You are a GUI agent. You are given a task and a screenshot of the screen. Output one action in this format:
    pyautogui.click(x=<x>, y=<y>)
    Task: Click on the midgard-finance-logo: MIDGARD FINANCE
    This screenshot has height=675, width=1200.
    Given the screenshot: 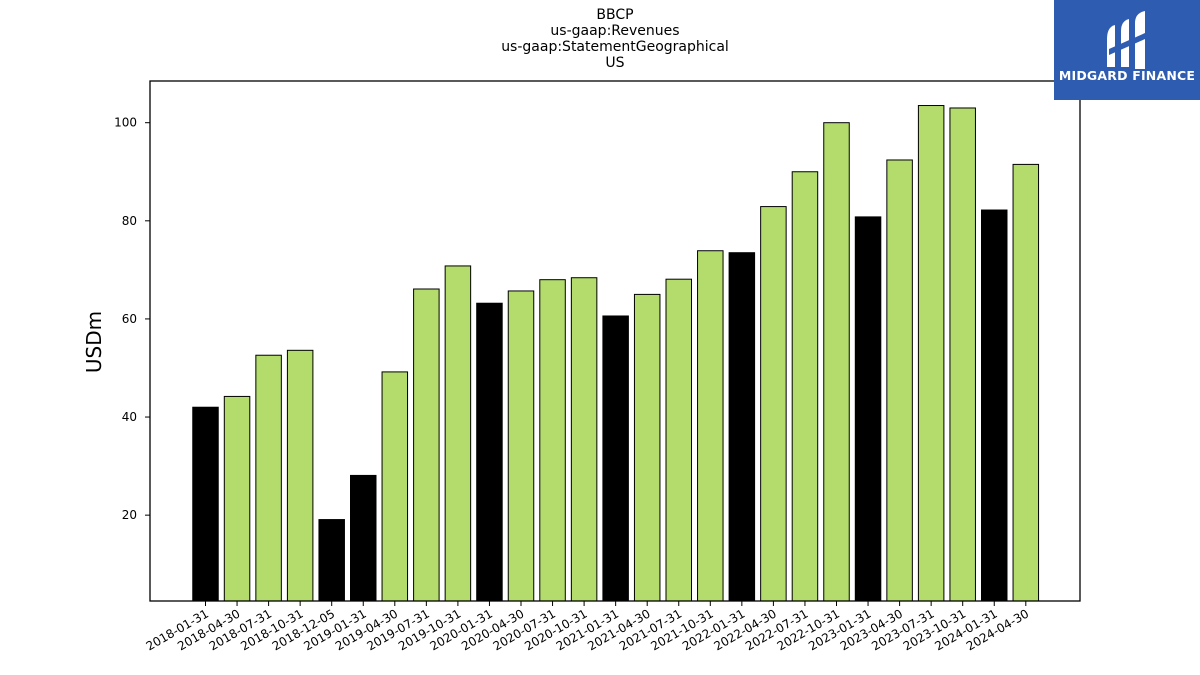 What is the action you would take?
    pyautogui.click(x=1127, y=50)
    